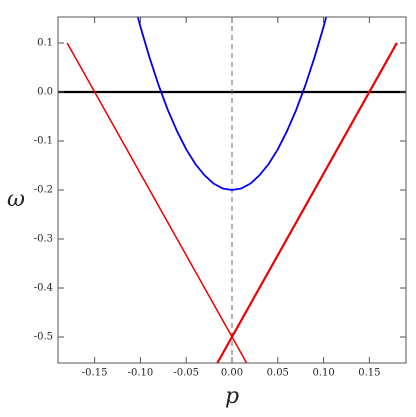 This screenshot has width=416, height=417. Describe the element at coordinates (278, 373) in the screenshot. I see `x-tick-label: 0.05` at that location.